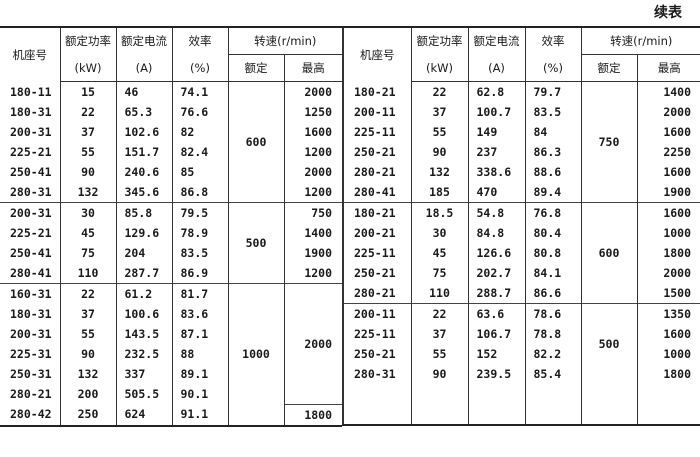 This screenshot has width=700, height=457. I want to click on table-row: 250-31 132 337 89.1, so click(171, 374).